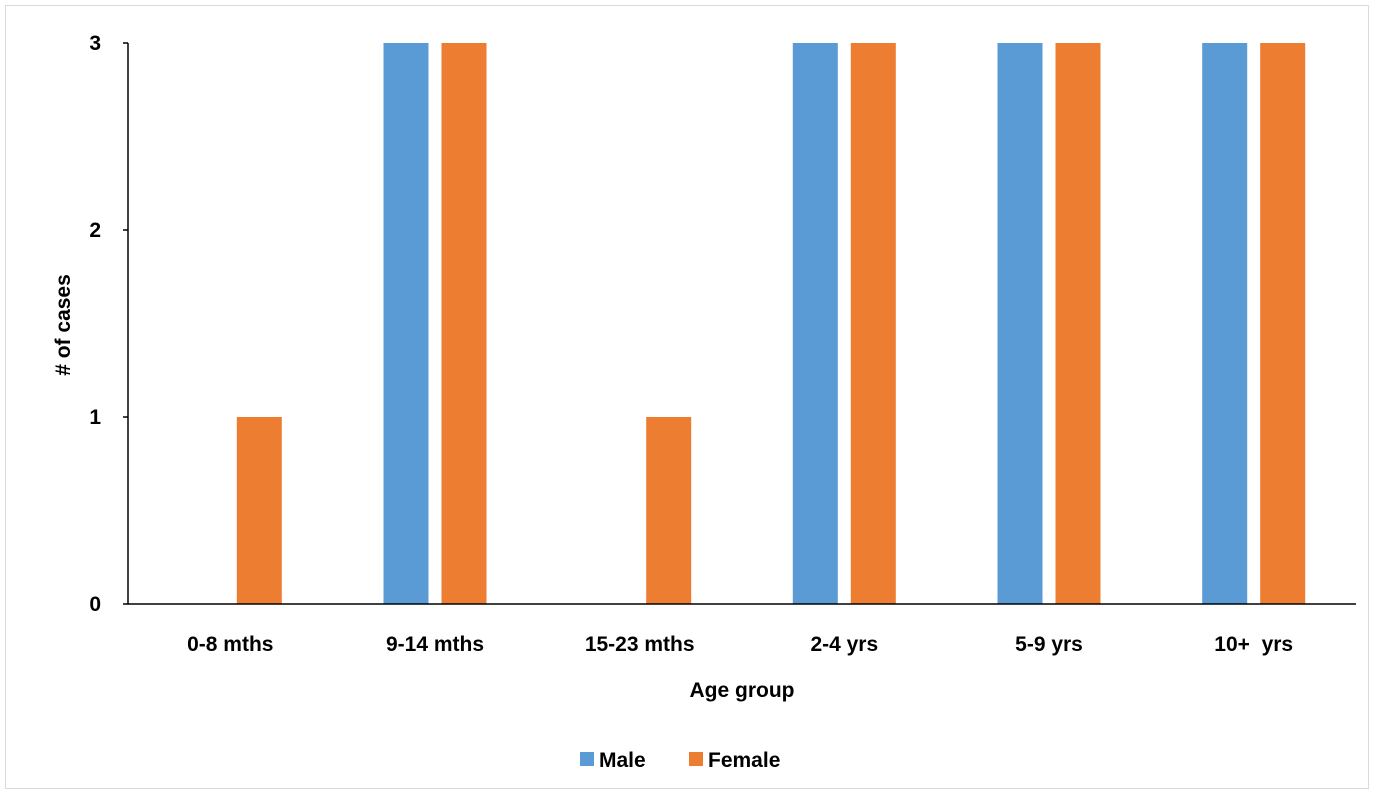  What do you see at coordinates (1049, 644) in the screenshot?
I see `x-tick-label: 5-9 yrs` at bounding box center [1049, 644].